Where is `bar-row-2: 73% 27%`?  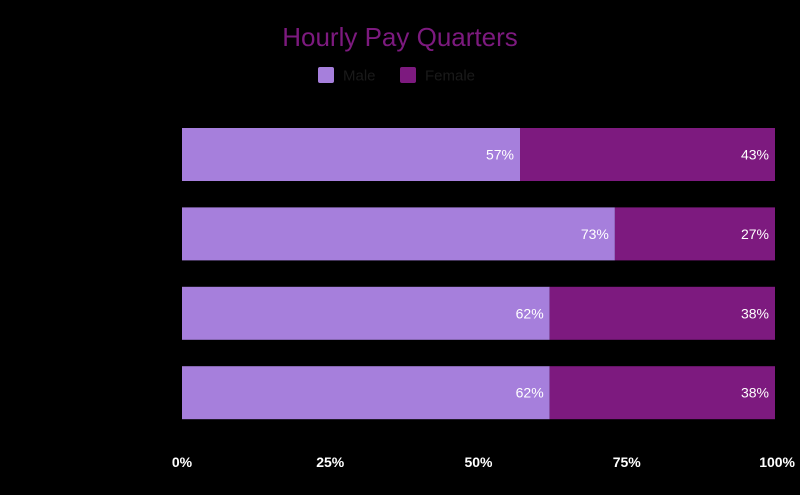
bar-row-2: 73% 27% is located at coordinates (478, 234).